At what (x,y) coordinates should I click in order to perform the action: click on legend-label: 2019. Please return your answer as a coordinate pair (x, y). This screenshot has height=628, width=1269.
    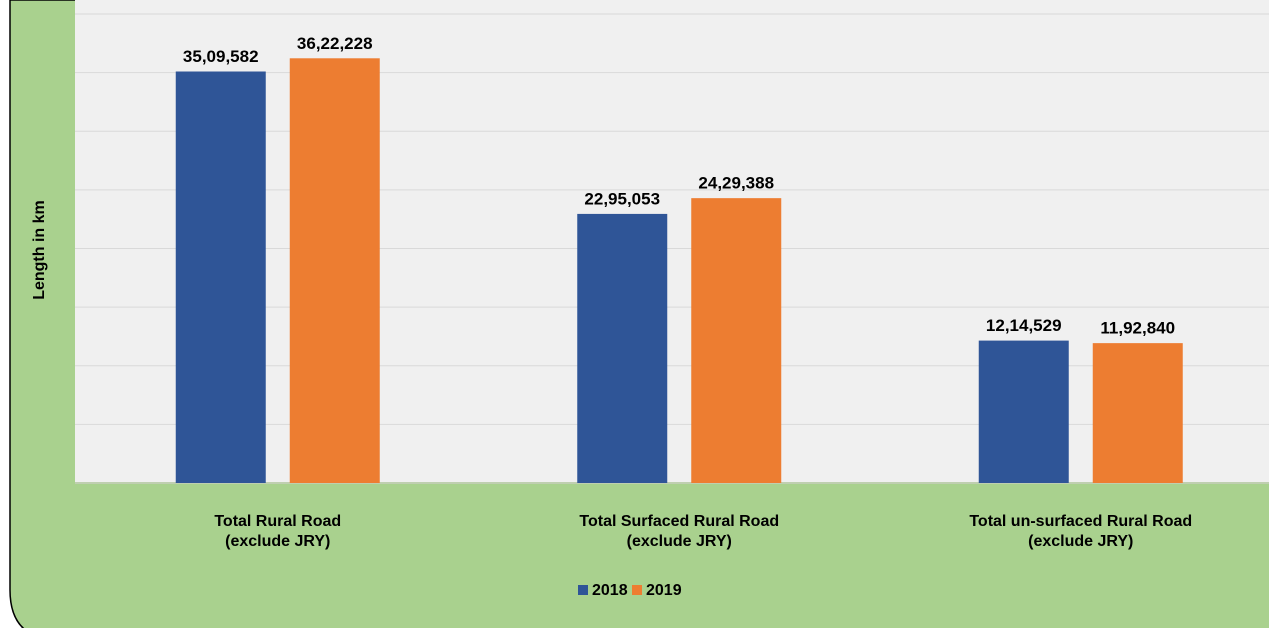
    Looking at the image, I should click on (664, 590).